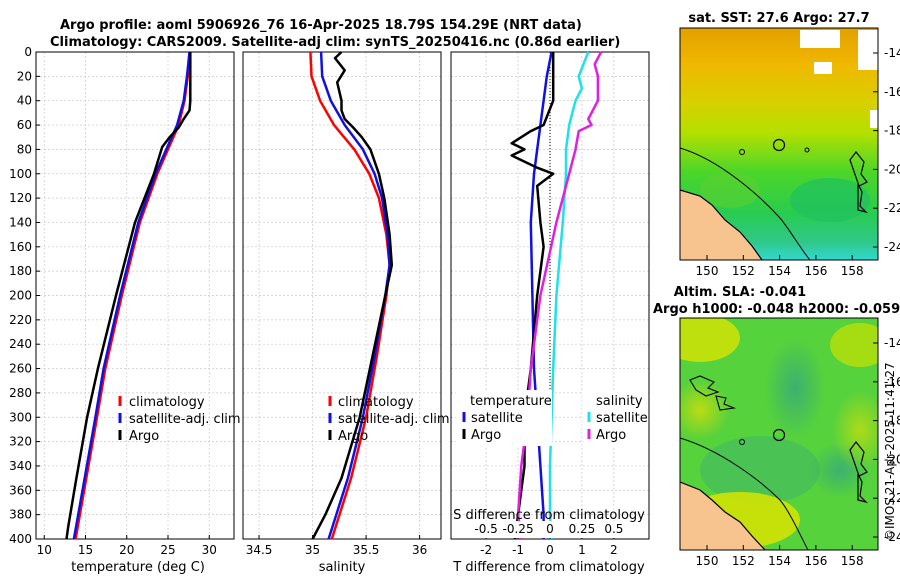  I want to click on legend-sal-argo-label: Argo, so click(611, 435).